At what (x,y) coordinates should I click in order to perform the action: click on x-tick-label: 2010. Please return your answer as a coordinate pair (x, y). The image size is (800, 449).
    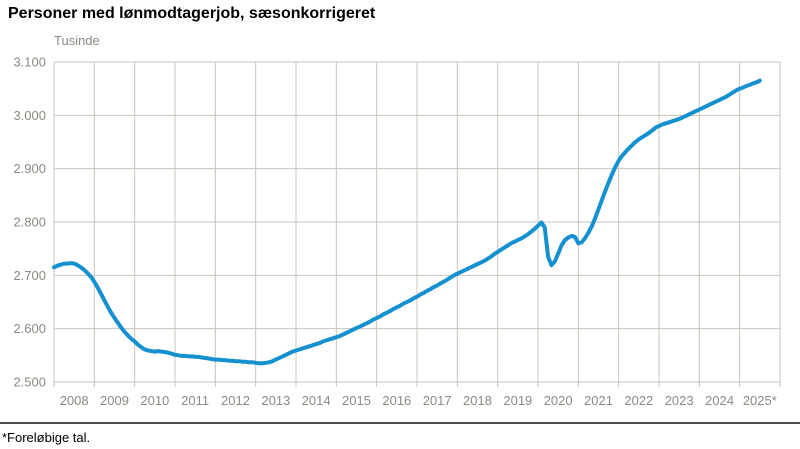
    Looking at the image, I should click on (154, 400).